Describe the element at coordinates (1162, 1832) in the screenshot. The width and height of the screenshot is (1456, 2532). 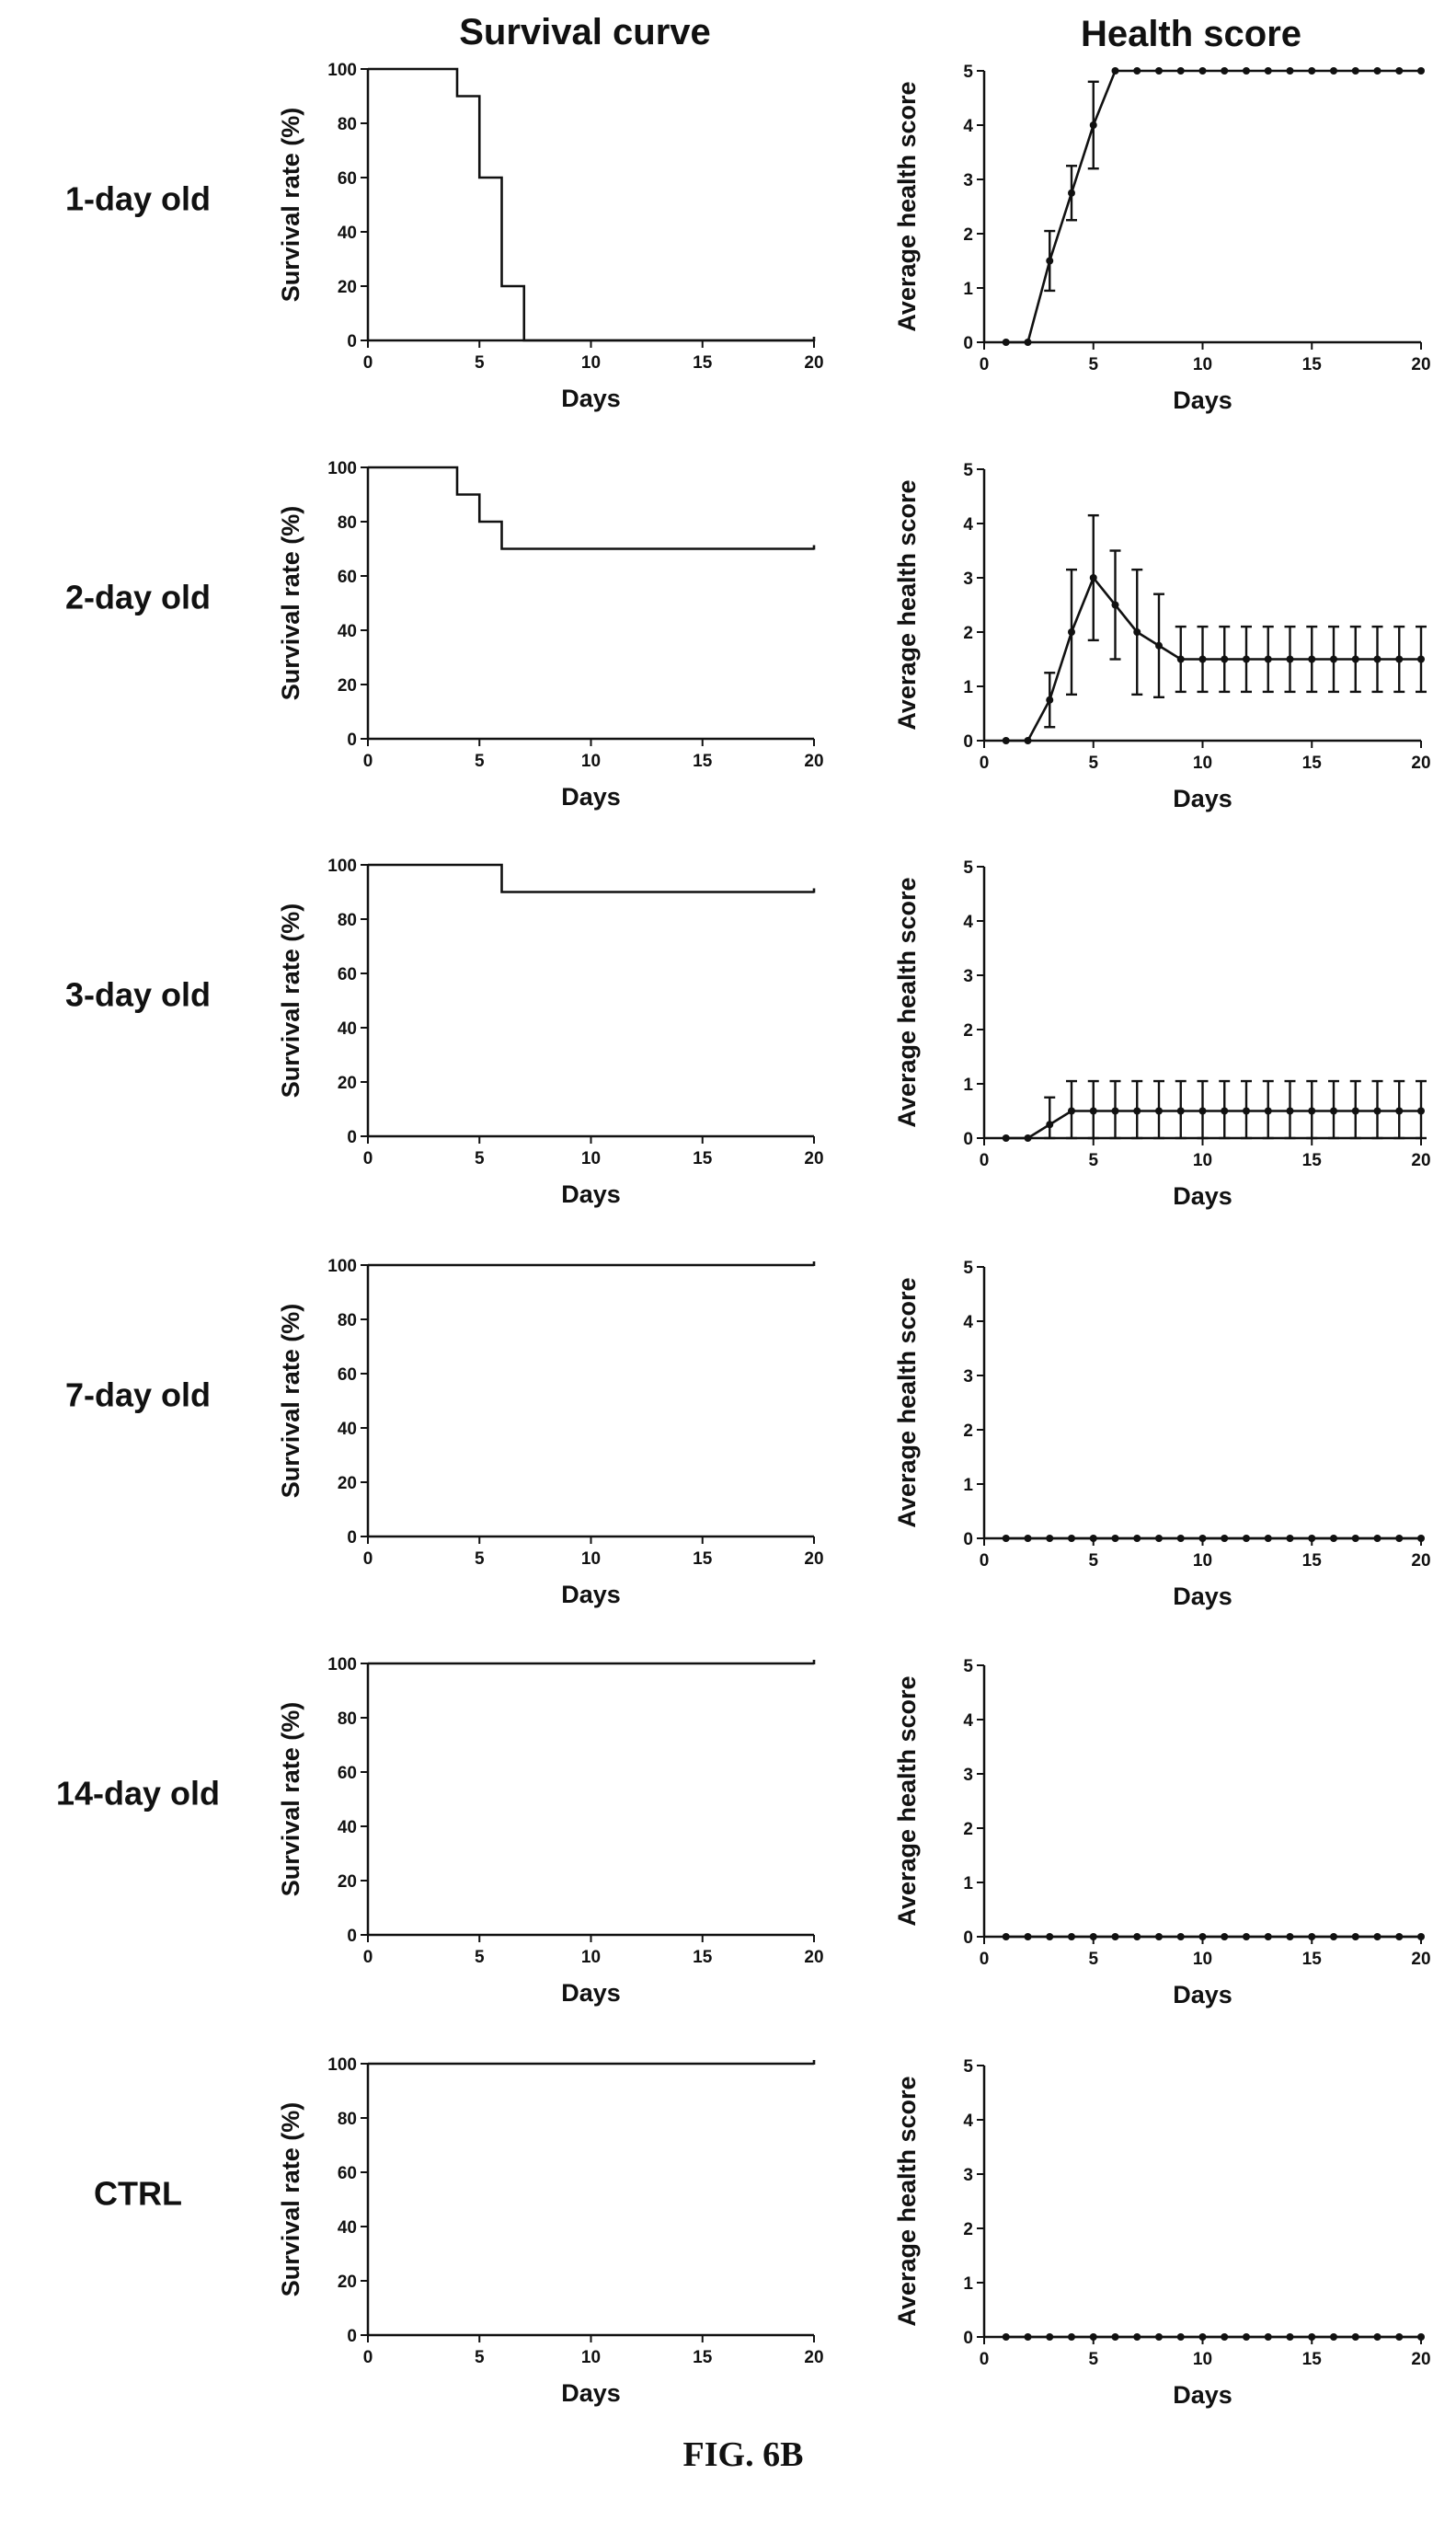
I see `health-chart-5: 0 1 2 3 4 5 0 5 10 15 20 Days Average health score` at that location.